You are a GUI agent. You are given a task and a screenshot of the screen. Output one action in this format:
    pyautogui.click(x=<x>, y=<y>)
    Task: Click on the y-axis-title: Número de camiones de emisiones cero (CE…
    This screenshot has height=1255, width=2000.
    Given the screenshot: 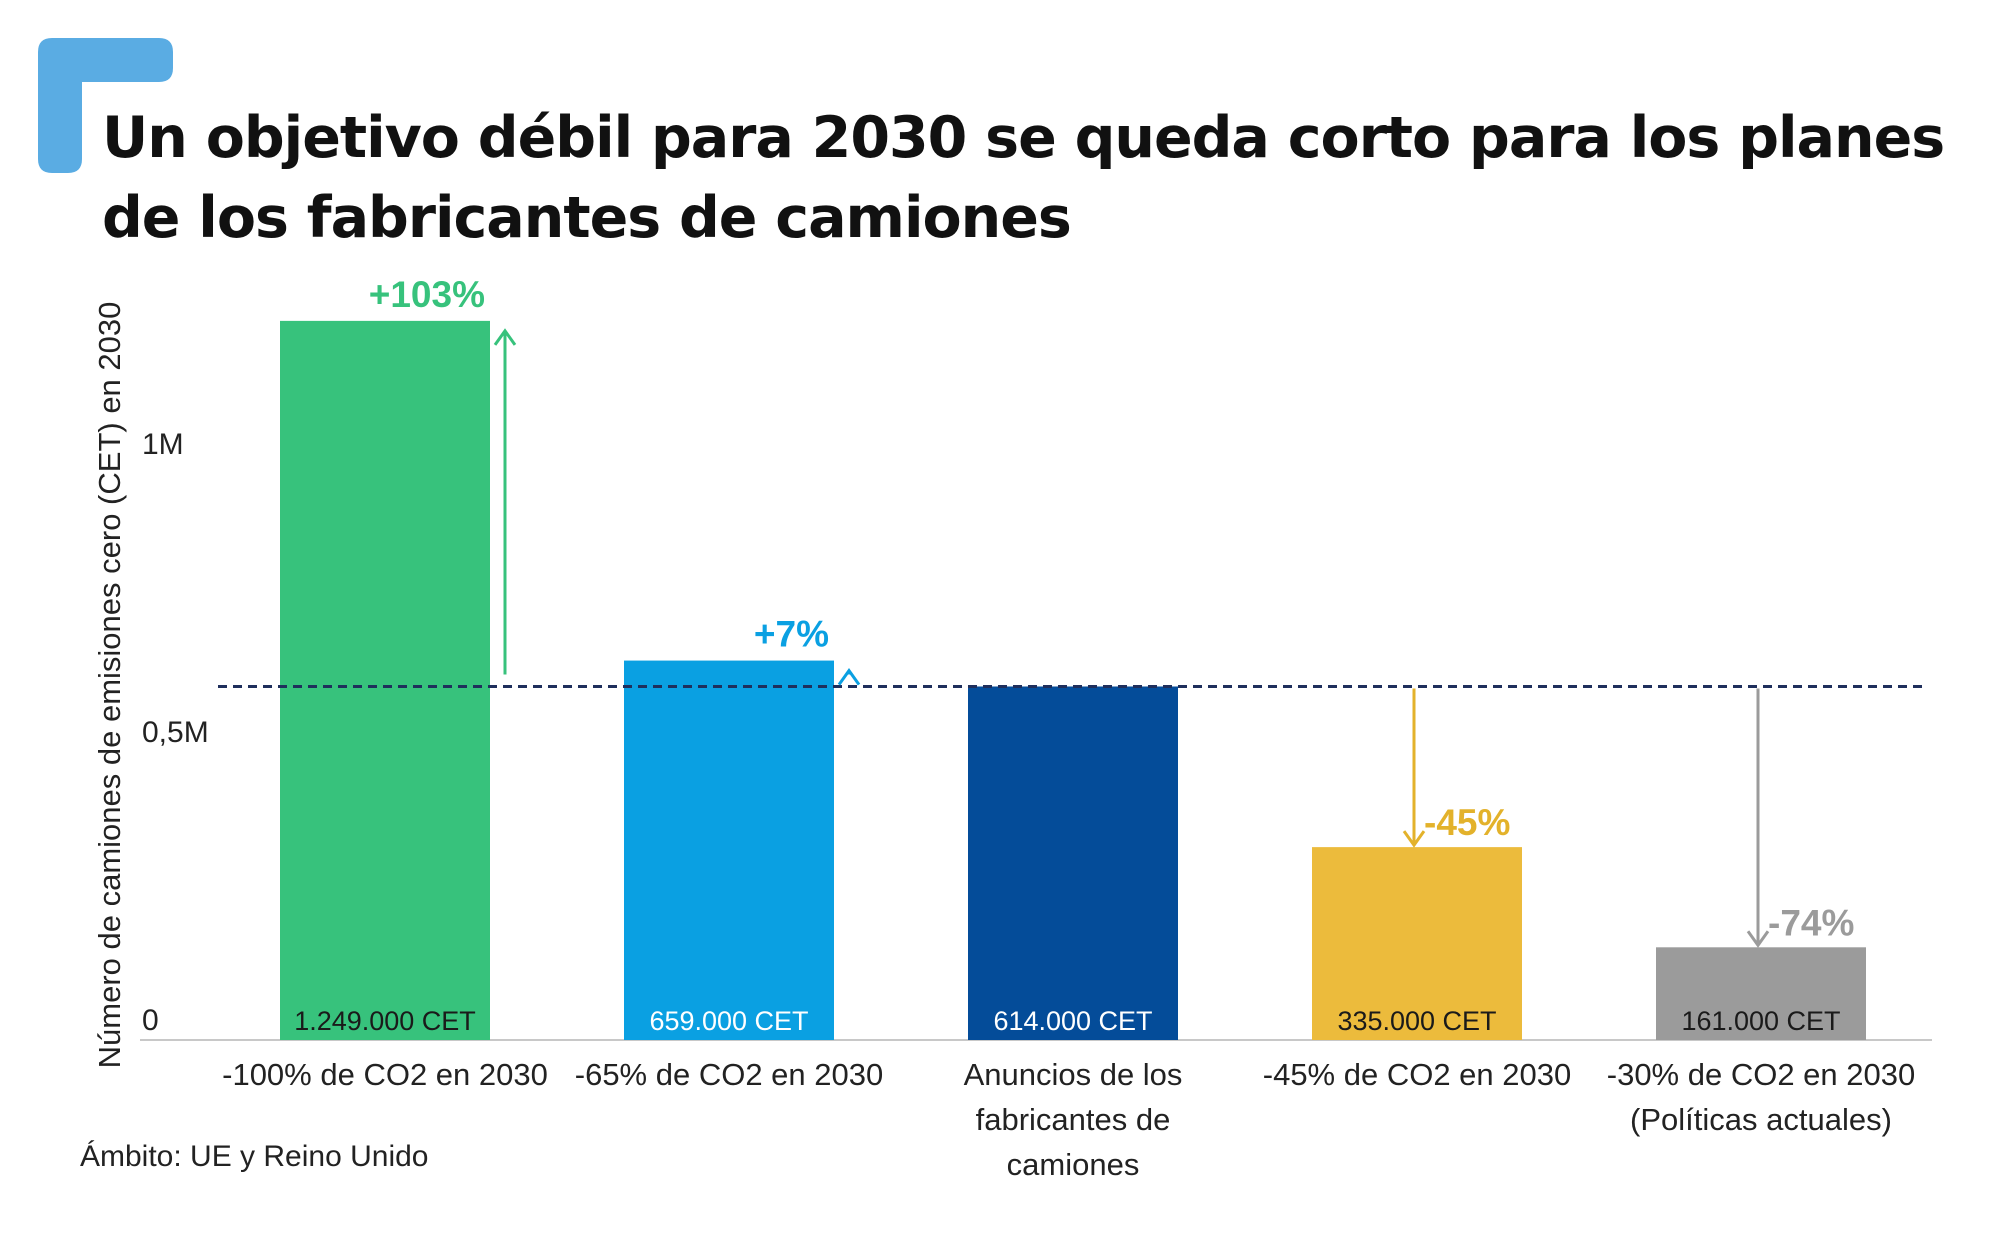 What is the action you would take?
    pyautogui.click(x=109, y=685)
    